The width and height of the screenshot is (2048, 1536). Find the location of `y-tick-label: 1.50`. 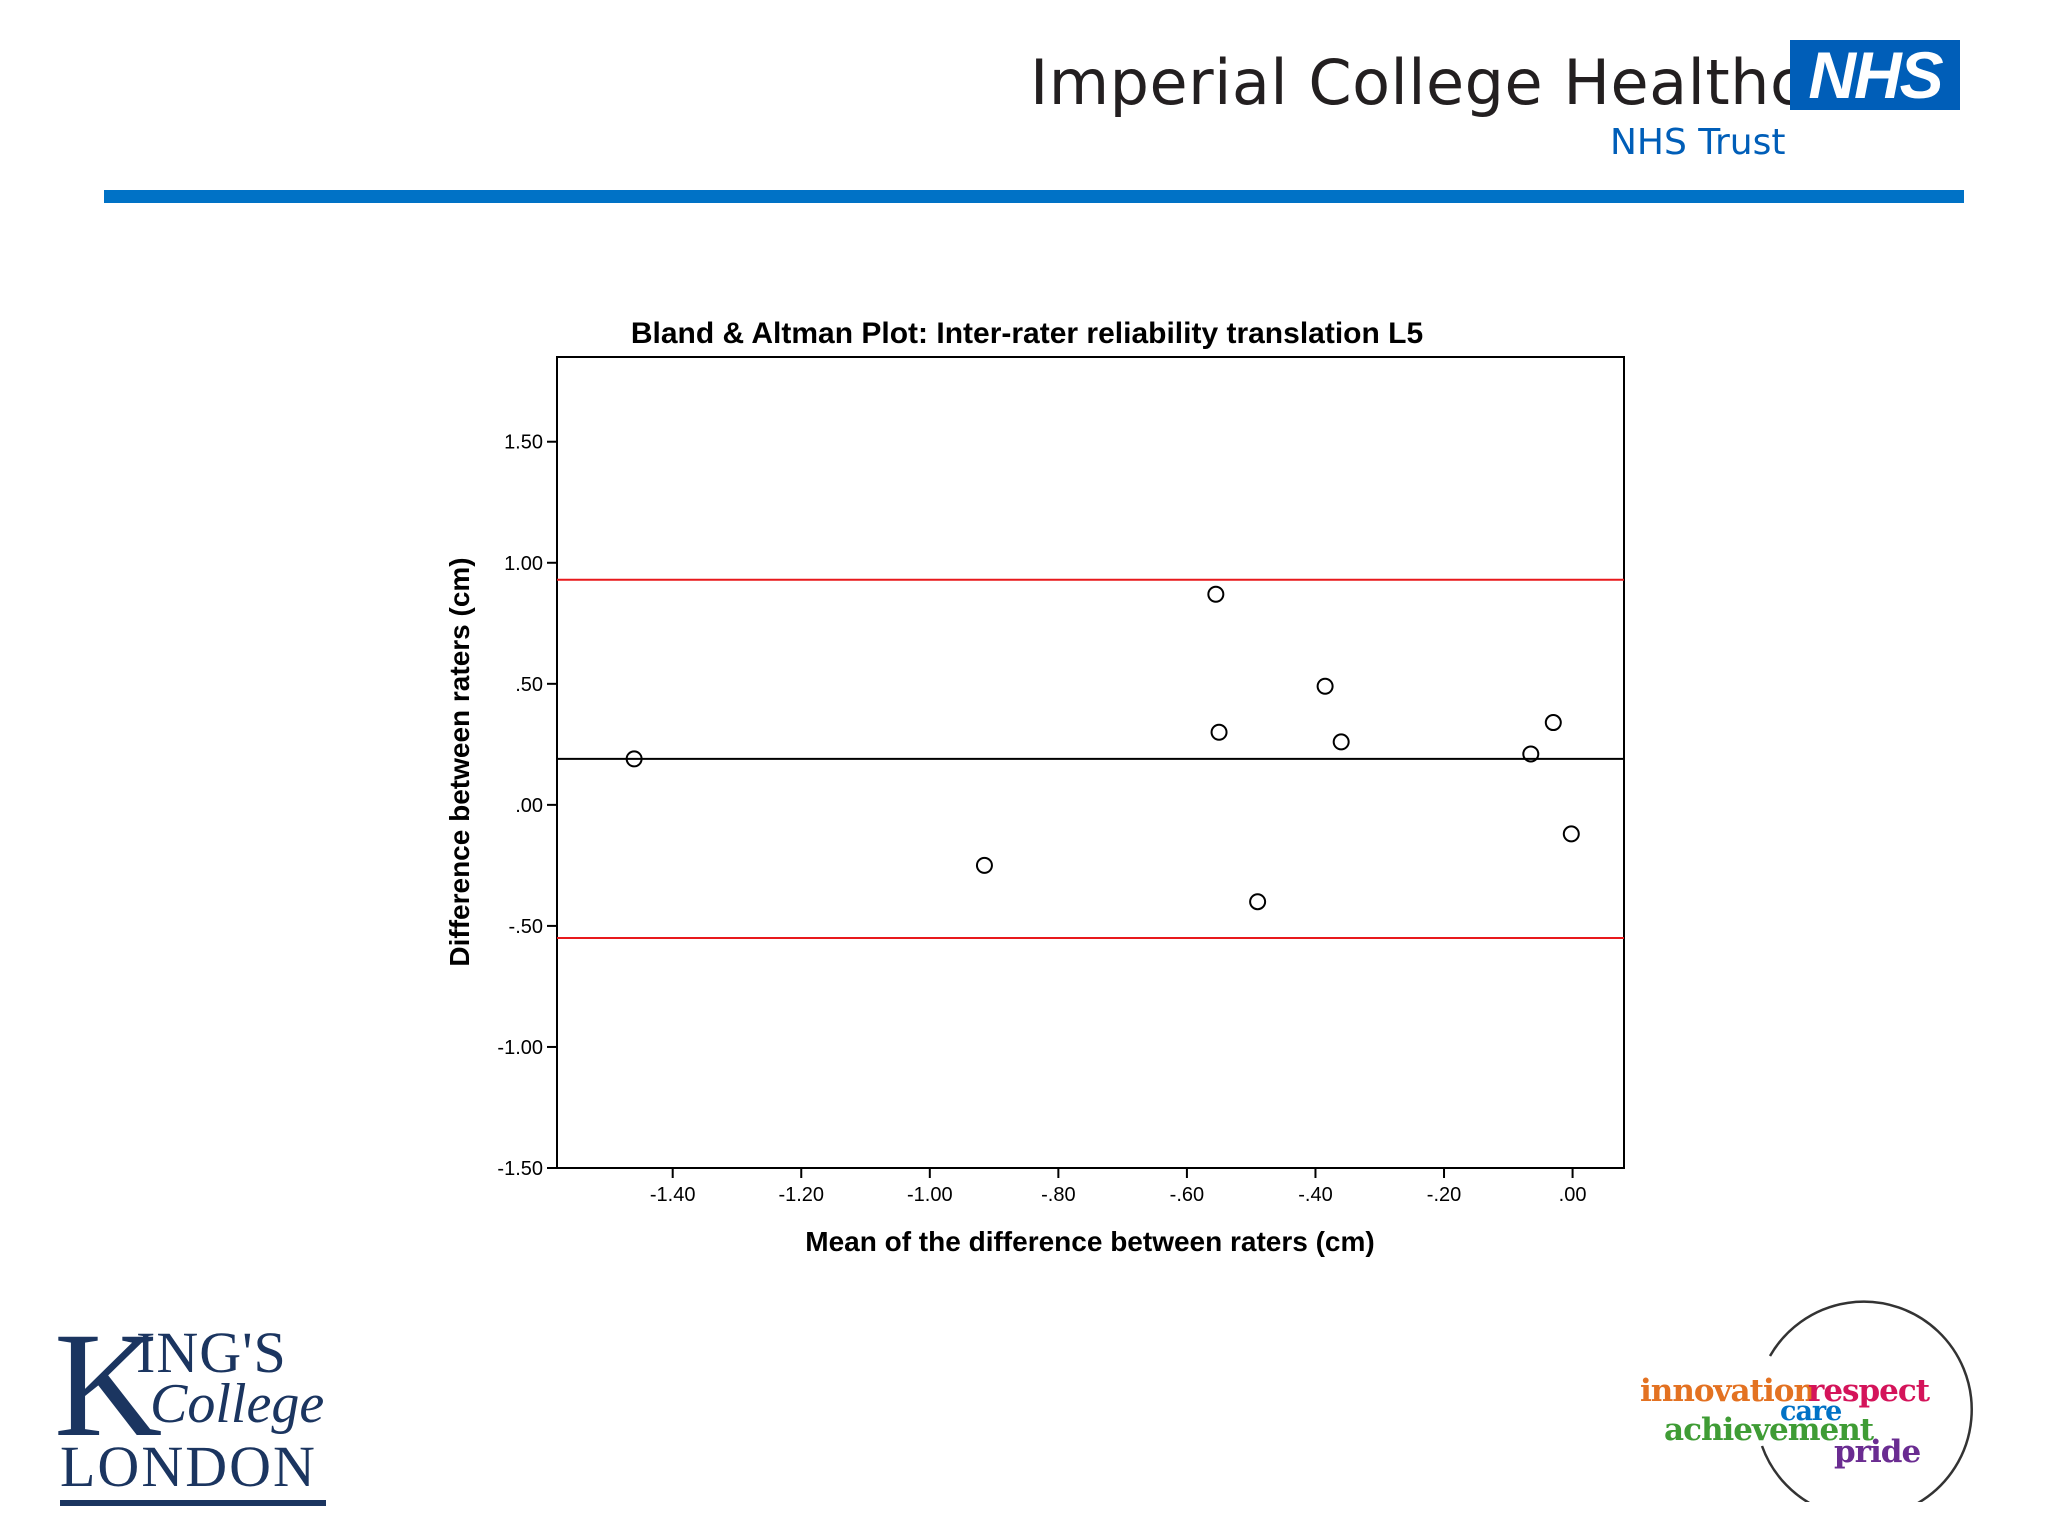

y-tick-label: 1.50 is located at coordinates (523, 443).